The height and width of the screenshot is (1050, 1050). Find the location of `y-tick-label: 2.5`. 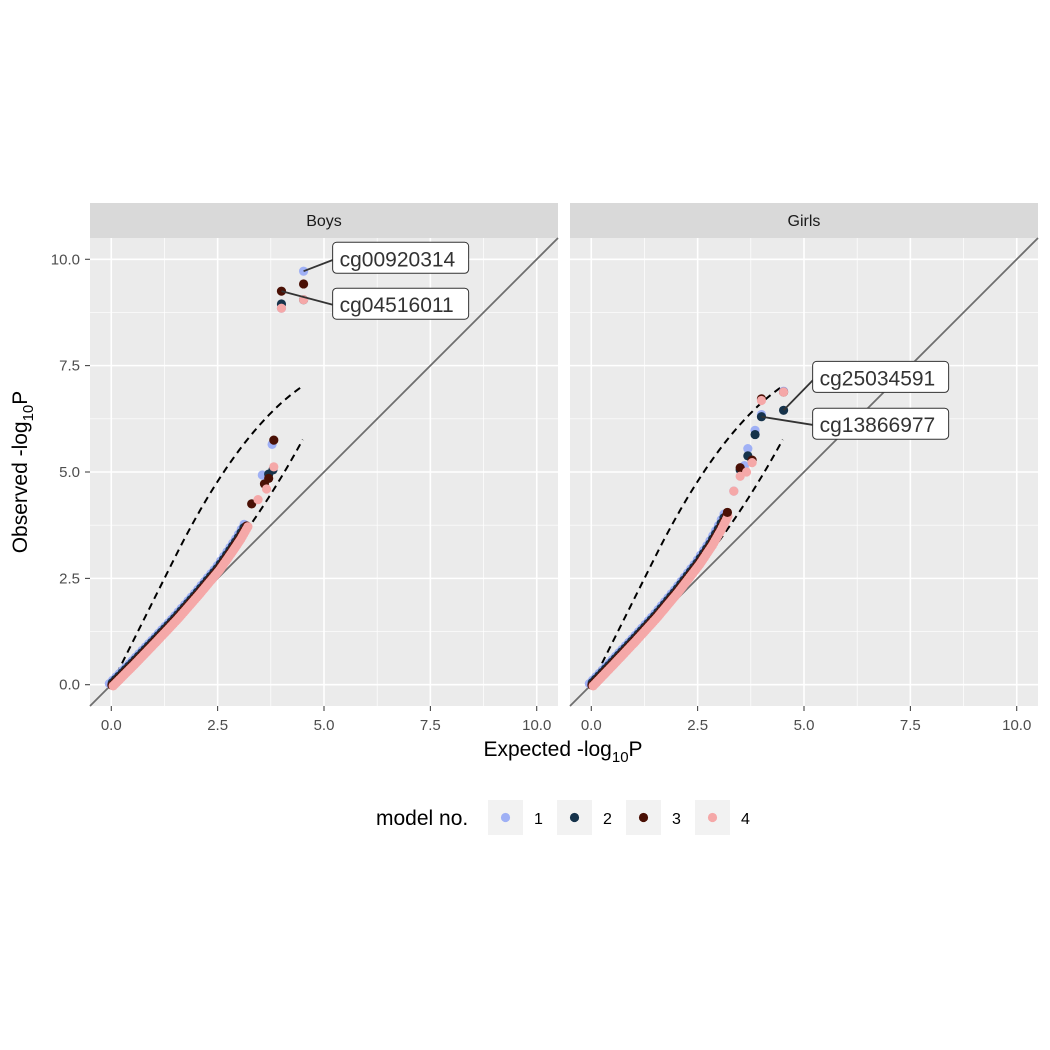

y-tick-label: 2.5 is located at coordinates (69, 578).